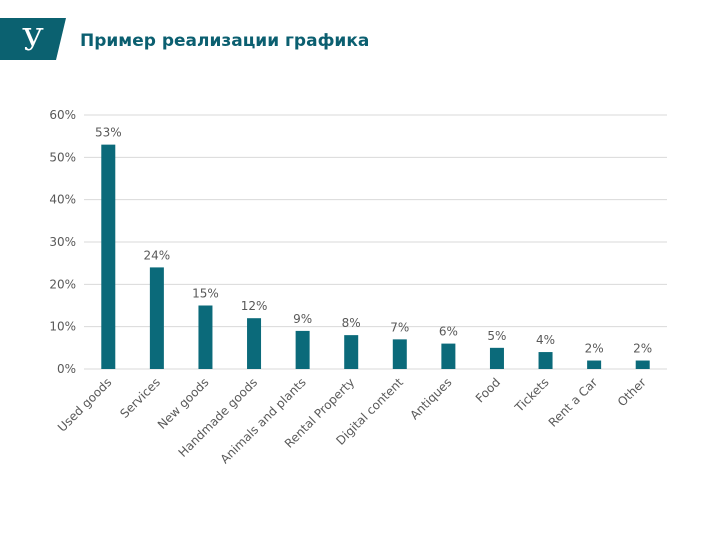 Image resolution: width=720 pixels, height=540 pixels. I want to click on data-label: 53%, so click(108, 133).